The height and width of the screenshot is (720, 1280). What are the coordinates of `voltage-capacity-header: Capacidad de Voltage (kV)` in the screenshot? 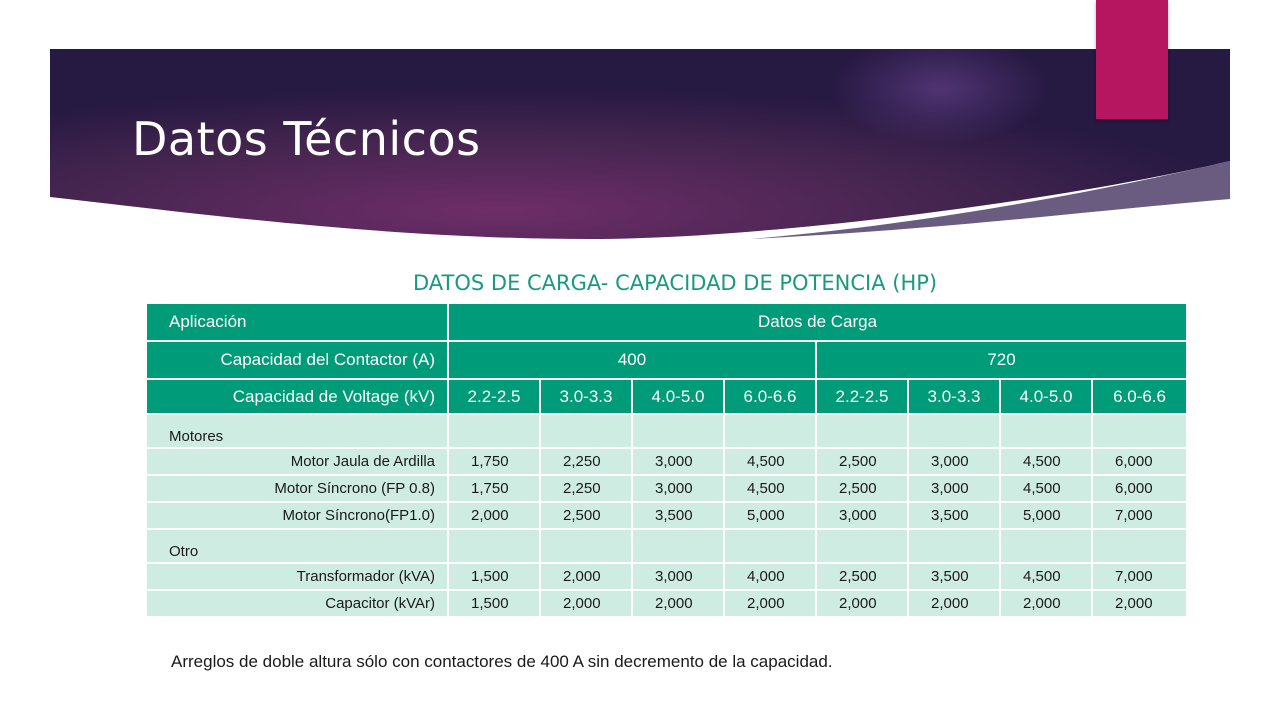 It's located at (297, 396).